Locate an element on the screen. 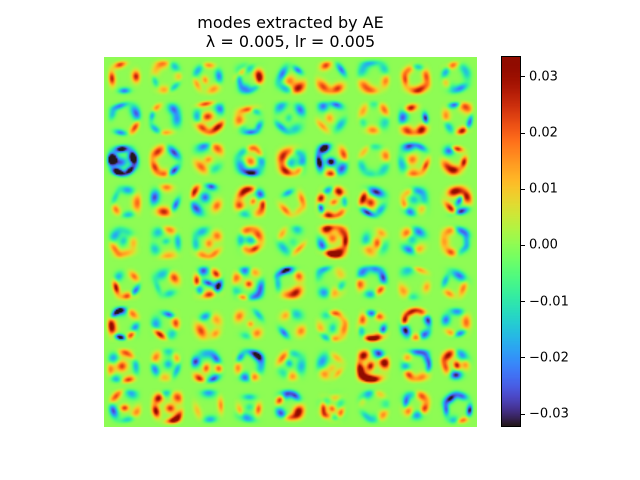 The image size is (640, 480). figure-subtitle: λ = 0.005, lr = 0.005 is located at coordinates (290, 41).